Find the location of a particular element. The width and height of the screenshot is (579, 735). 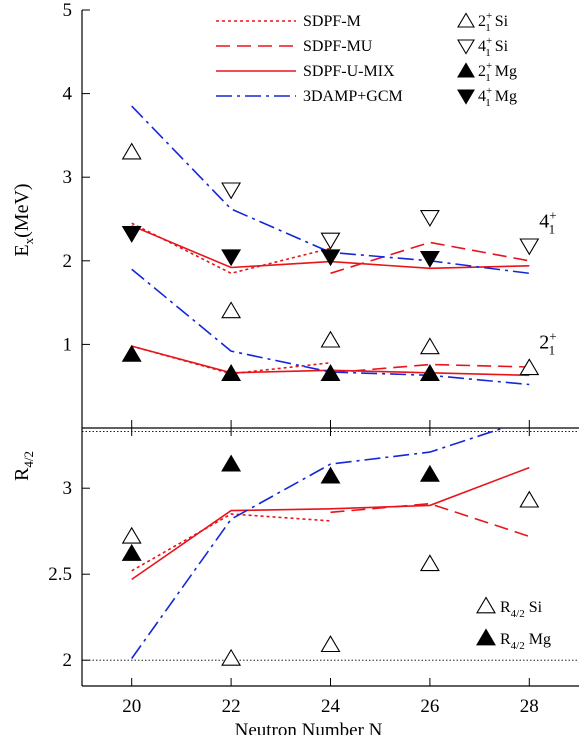

series-line-sdpf_m is located at coordinates (231, 542).